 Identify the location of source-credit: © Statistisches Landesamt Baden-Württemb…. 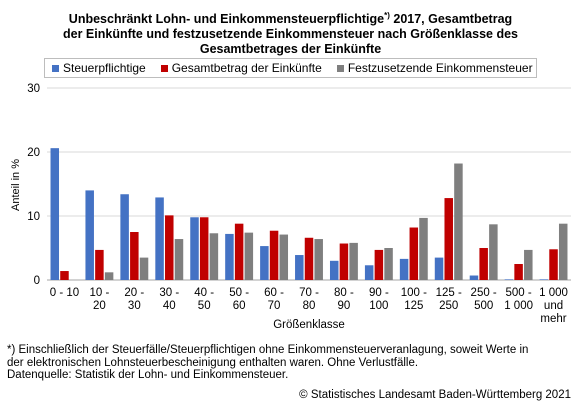
(435, 395).